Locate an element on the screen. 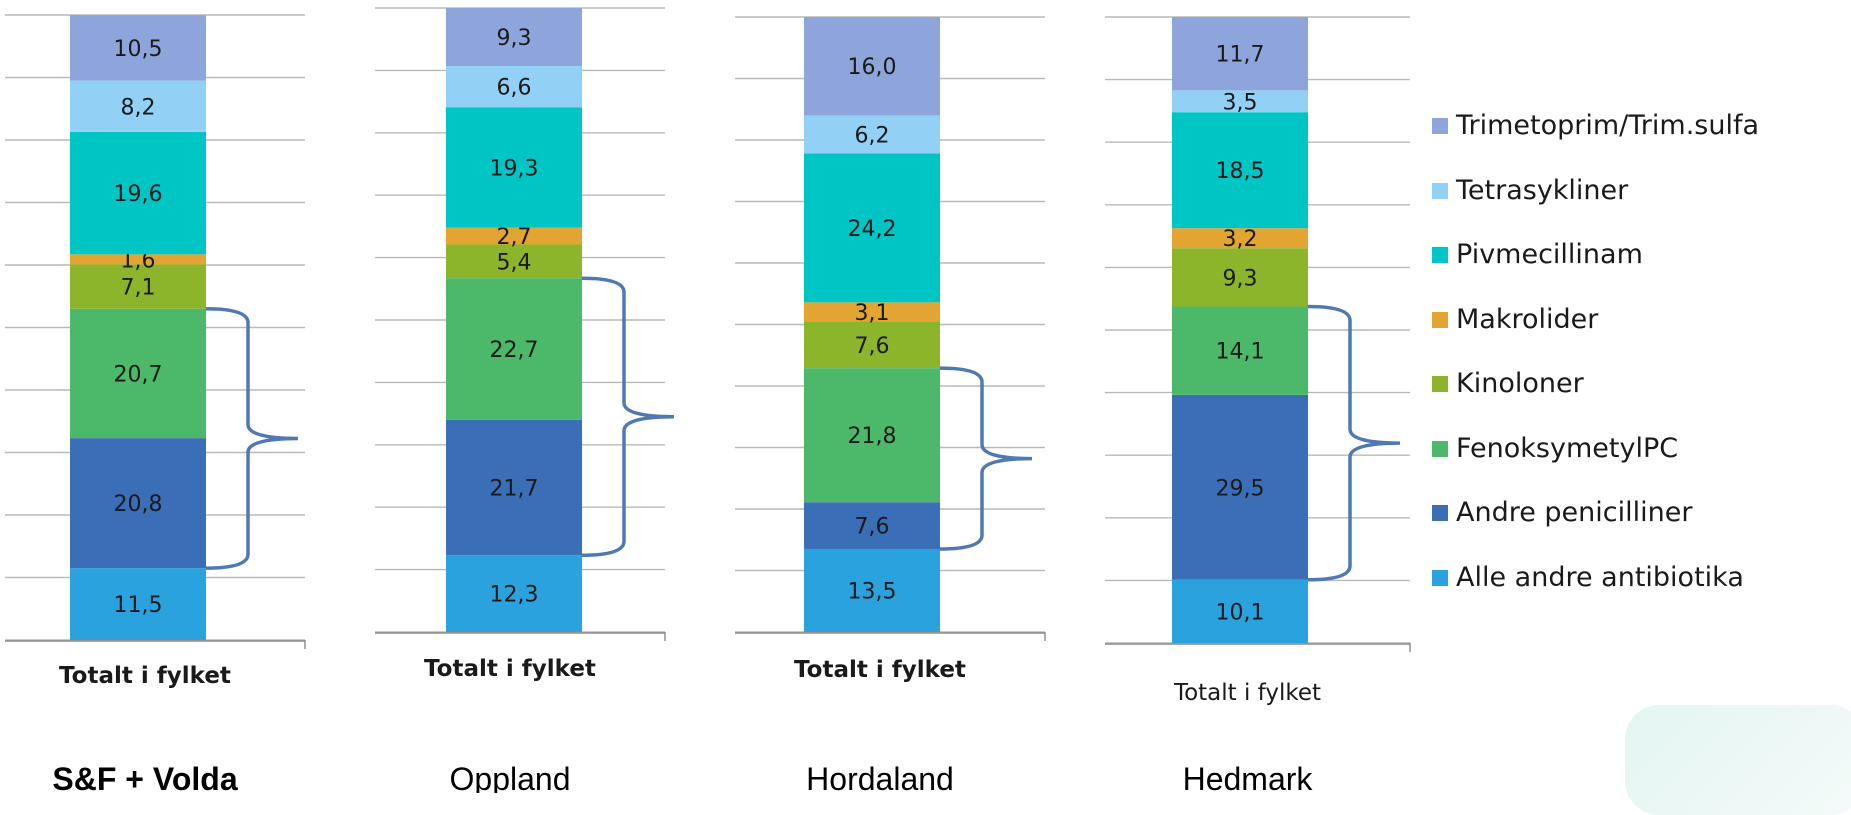  data-label-alle-andre-antibiotika: 10,1 is located at coordinates (1240, 612).